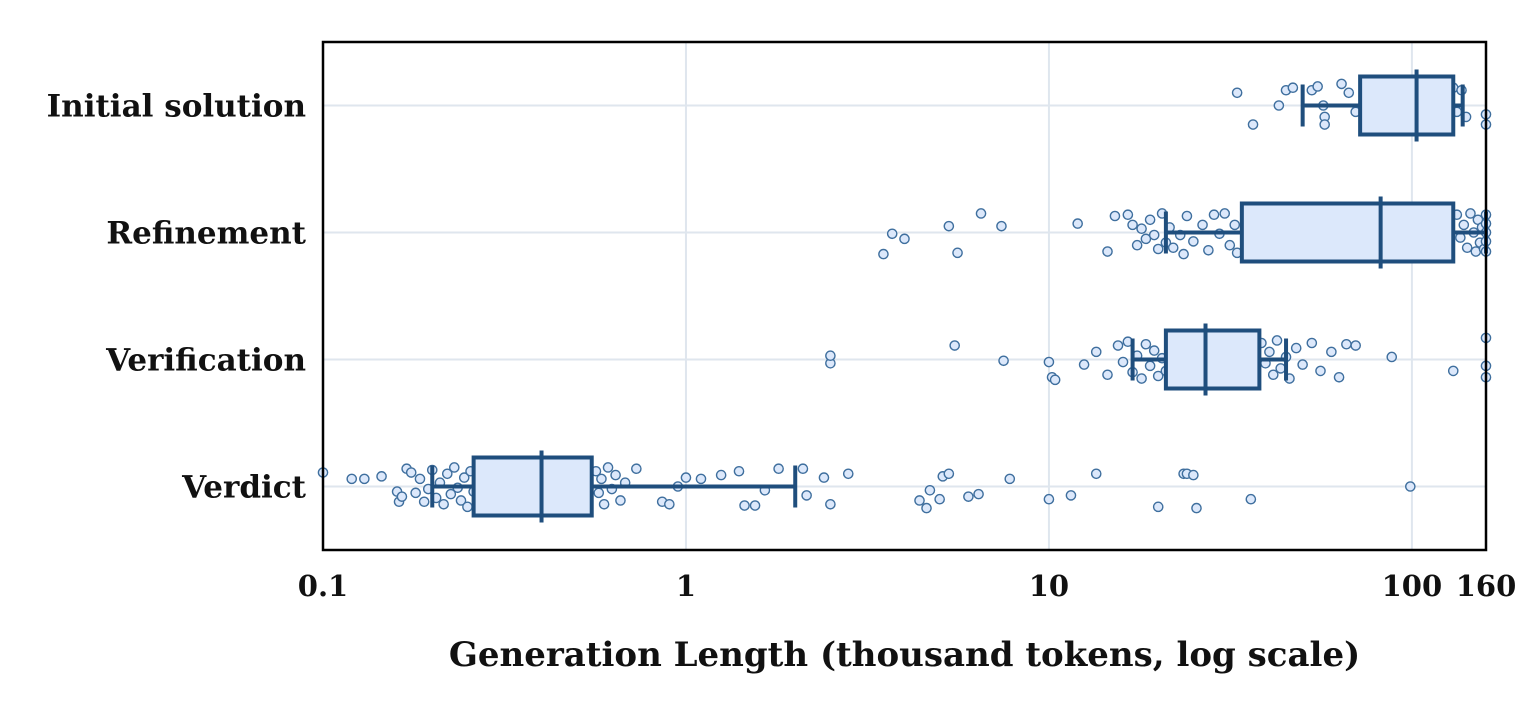  Describe the element at coordinates (1412, 586) in the screenshot. I see `x-tick-label: 100` at that location.